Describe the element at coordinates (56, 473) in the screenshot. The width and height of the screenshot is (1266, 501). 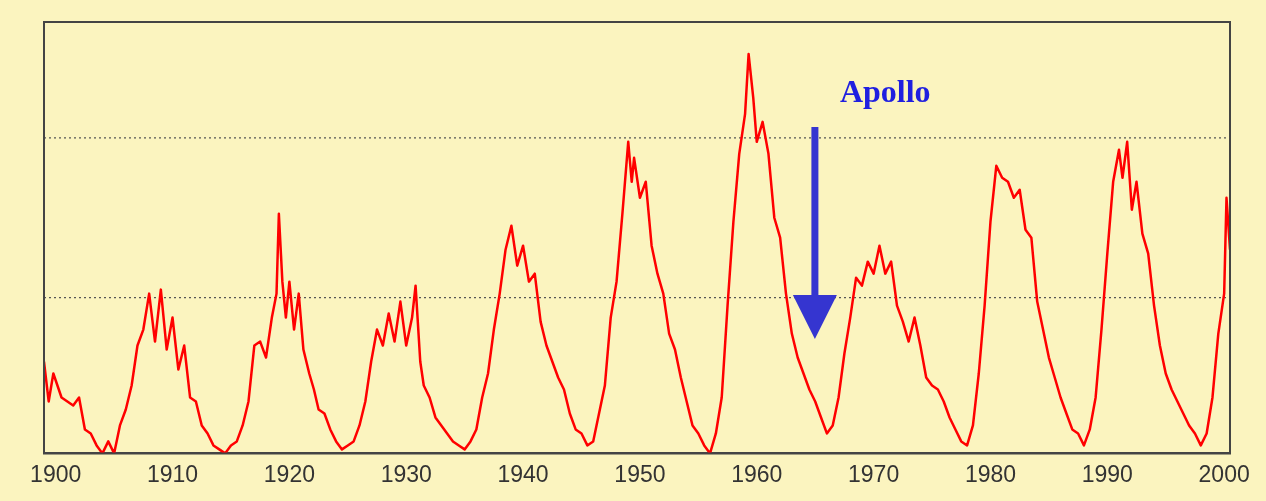
I see `x-tick-label: 1900` at that location.